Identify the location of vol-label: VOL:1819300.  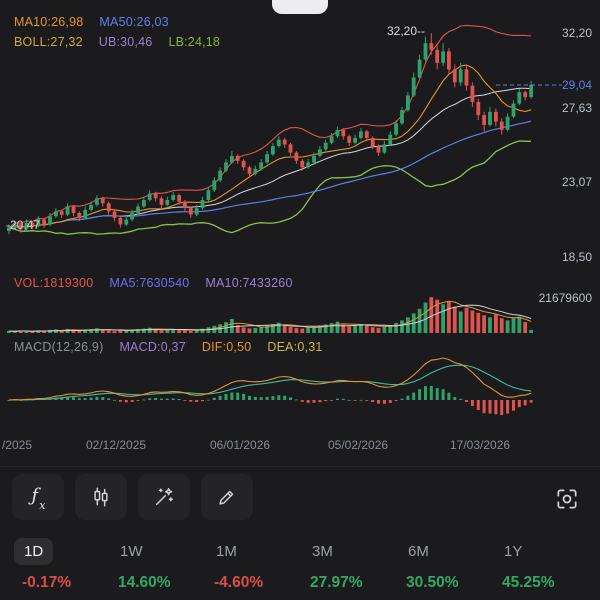
(54, 283).